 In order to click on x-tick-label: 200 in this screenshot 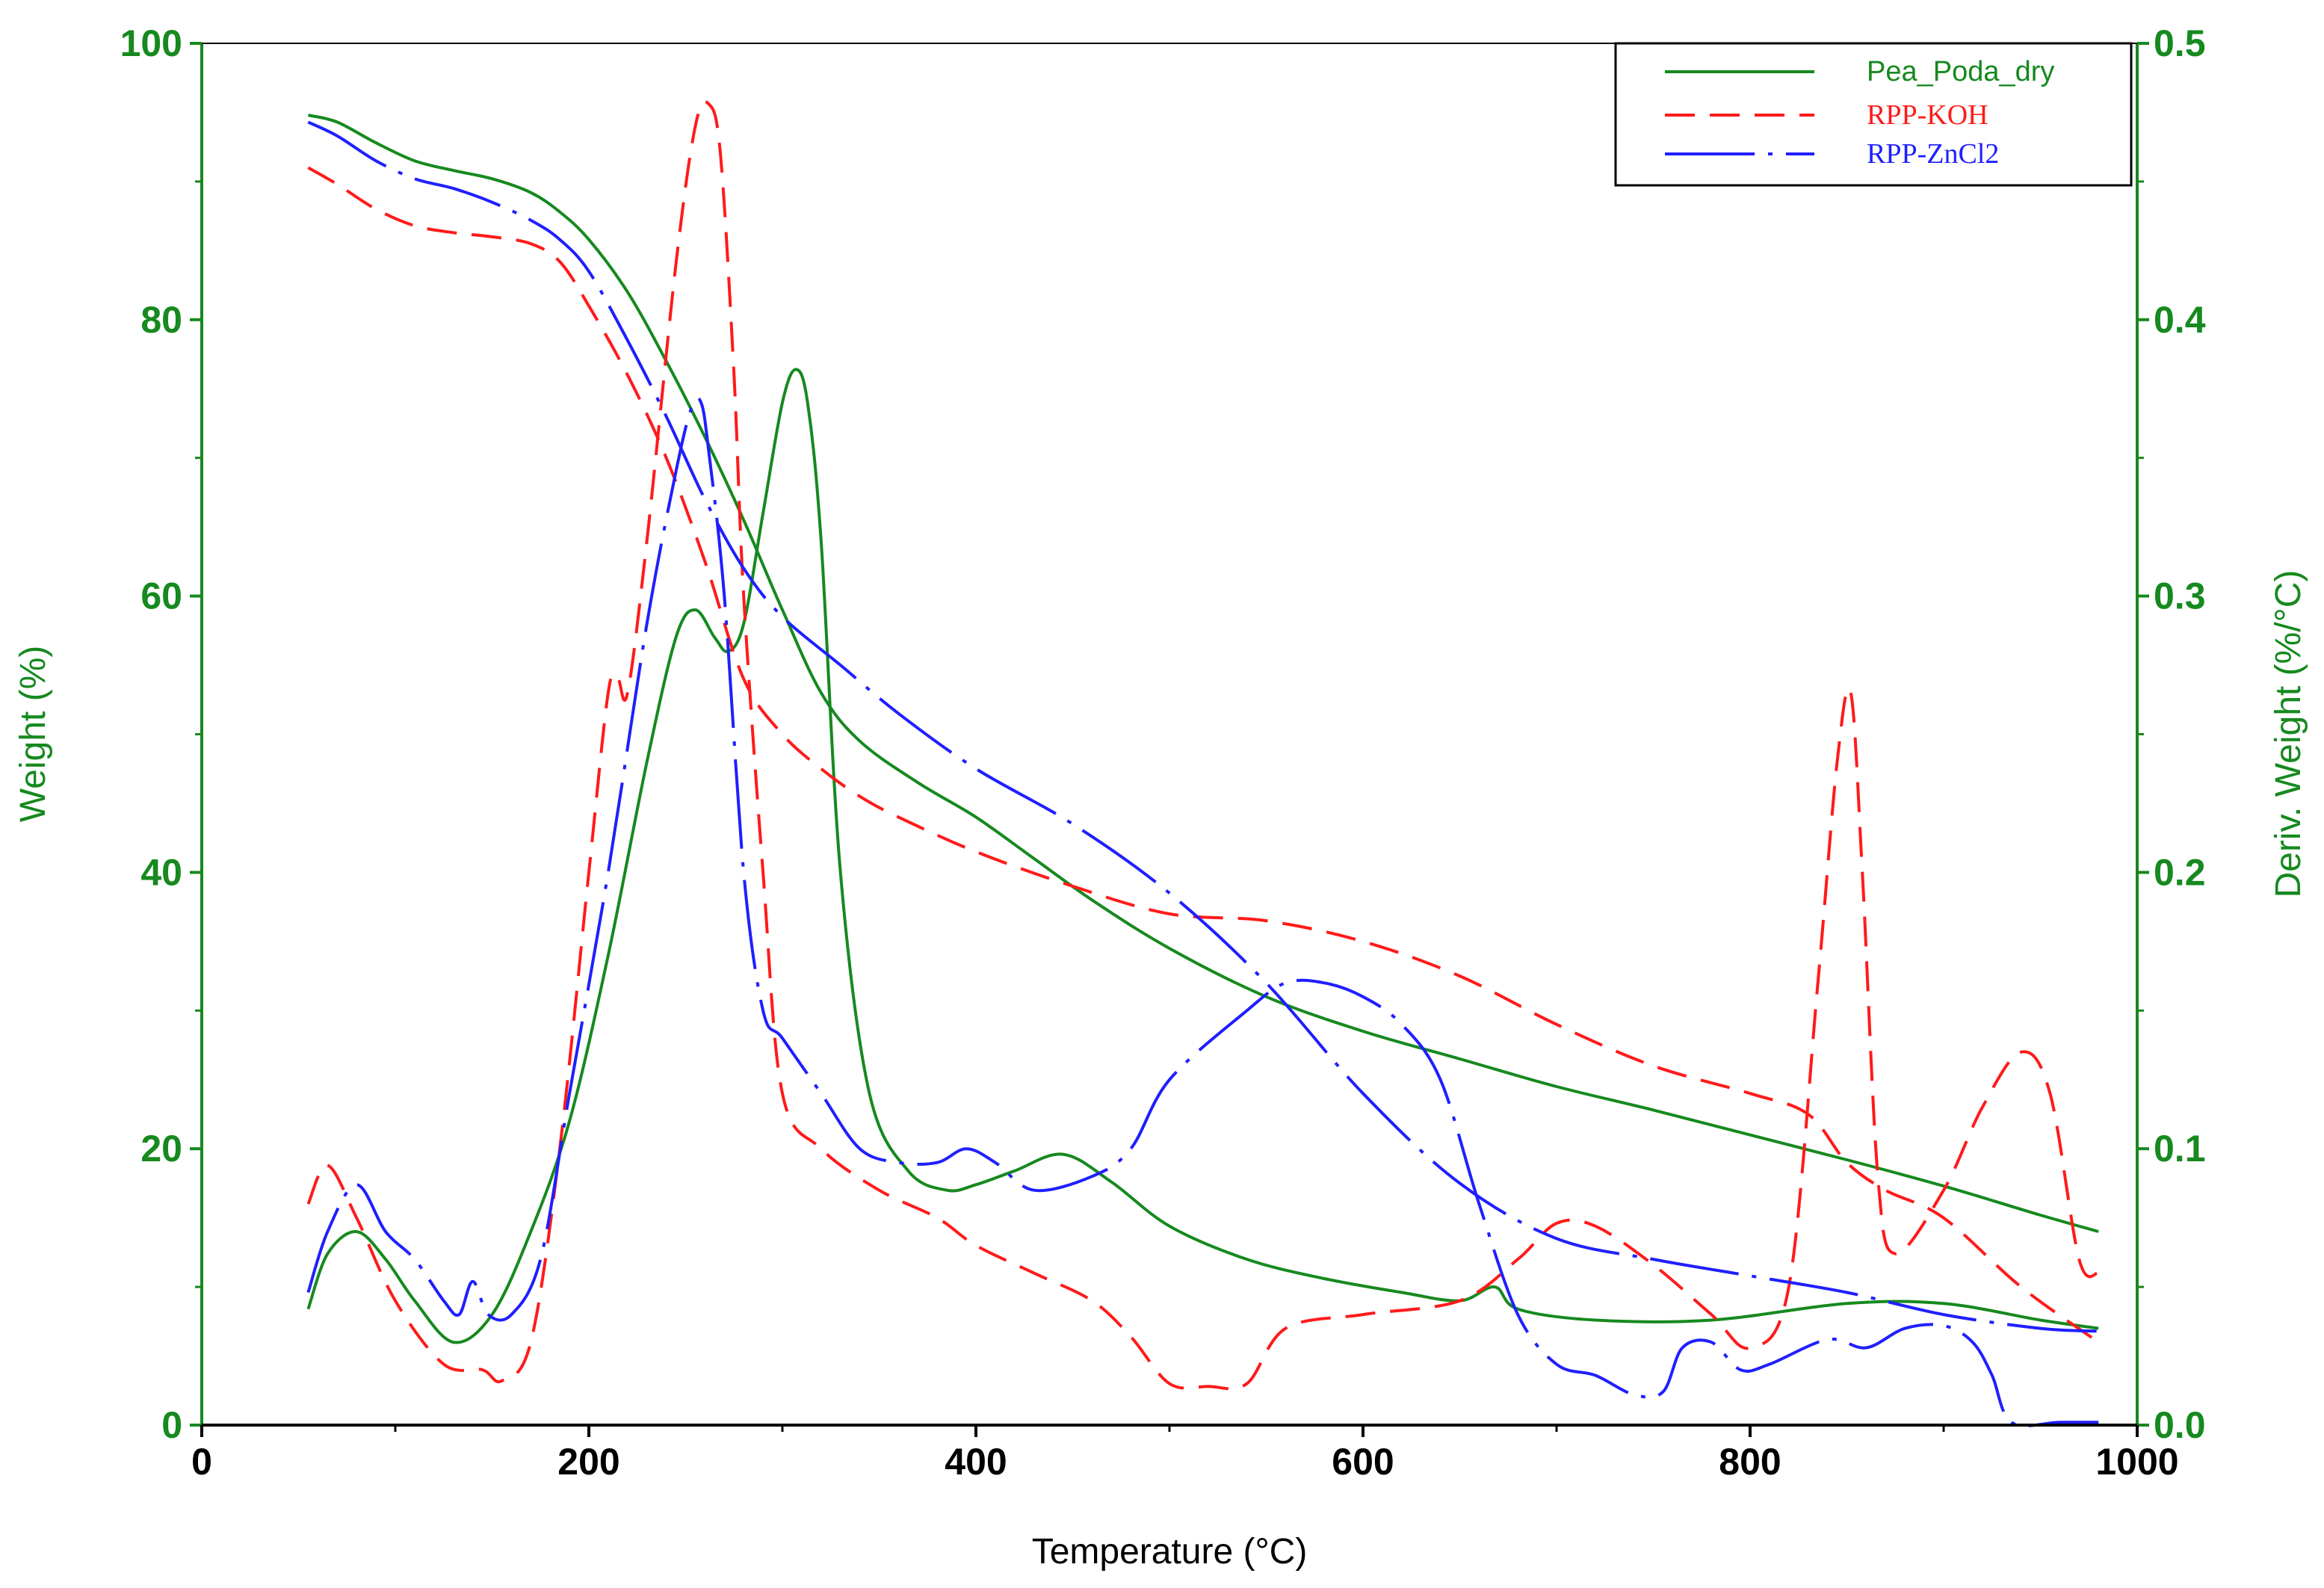, I will do `click(588, 1462)`.